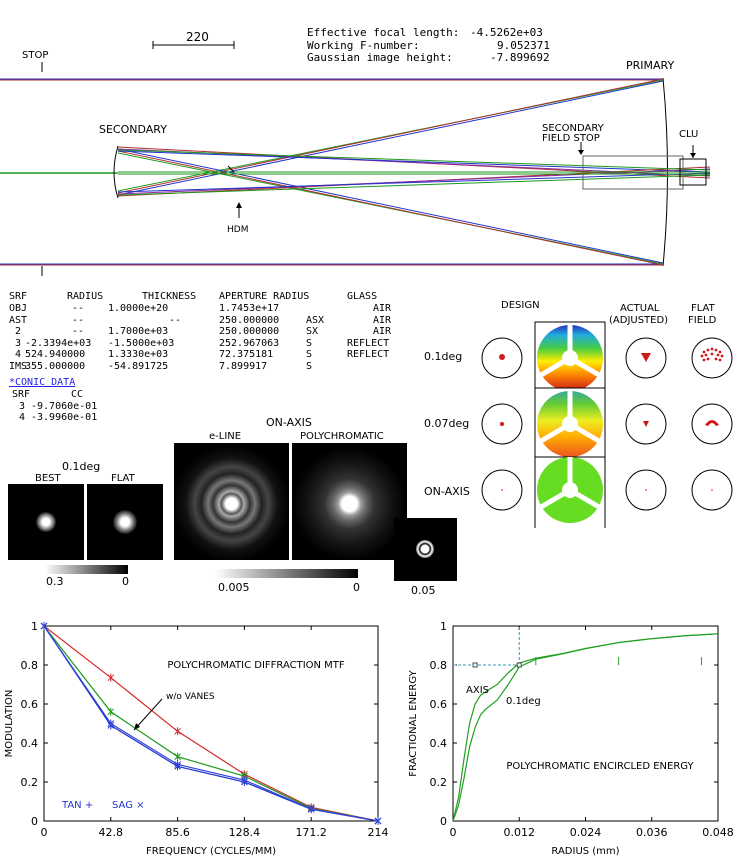 Image resolution: width=742 pixels, height=866 pixels. Describe the element at coordinates (650, 65) in the screenshot. I see `primary-label: PRIMARY` at that location.